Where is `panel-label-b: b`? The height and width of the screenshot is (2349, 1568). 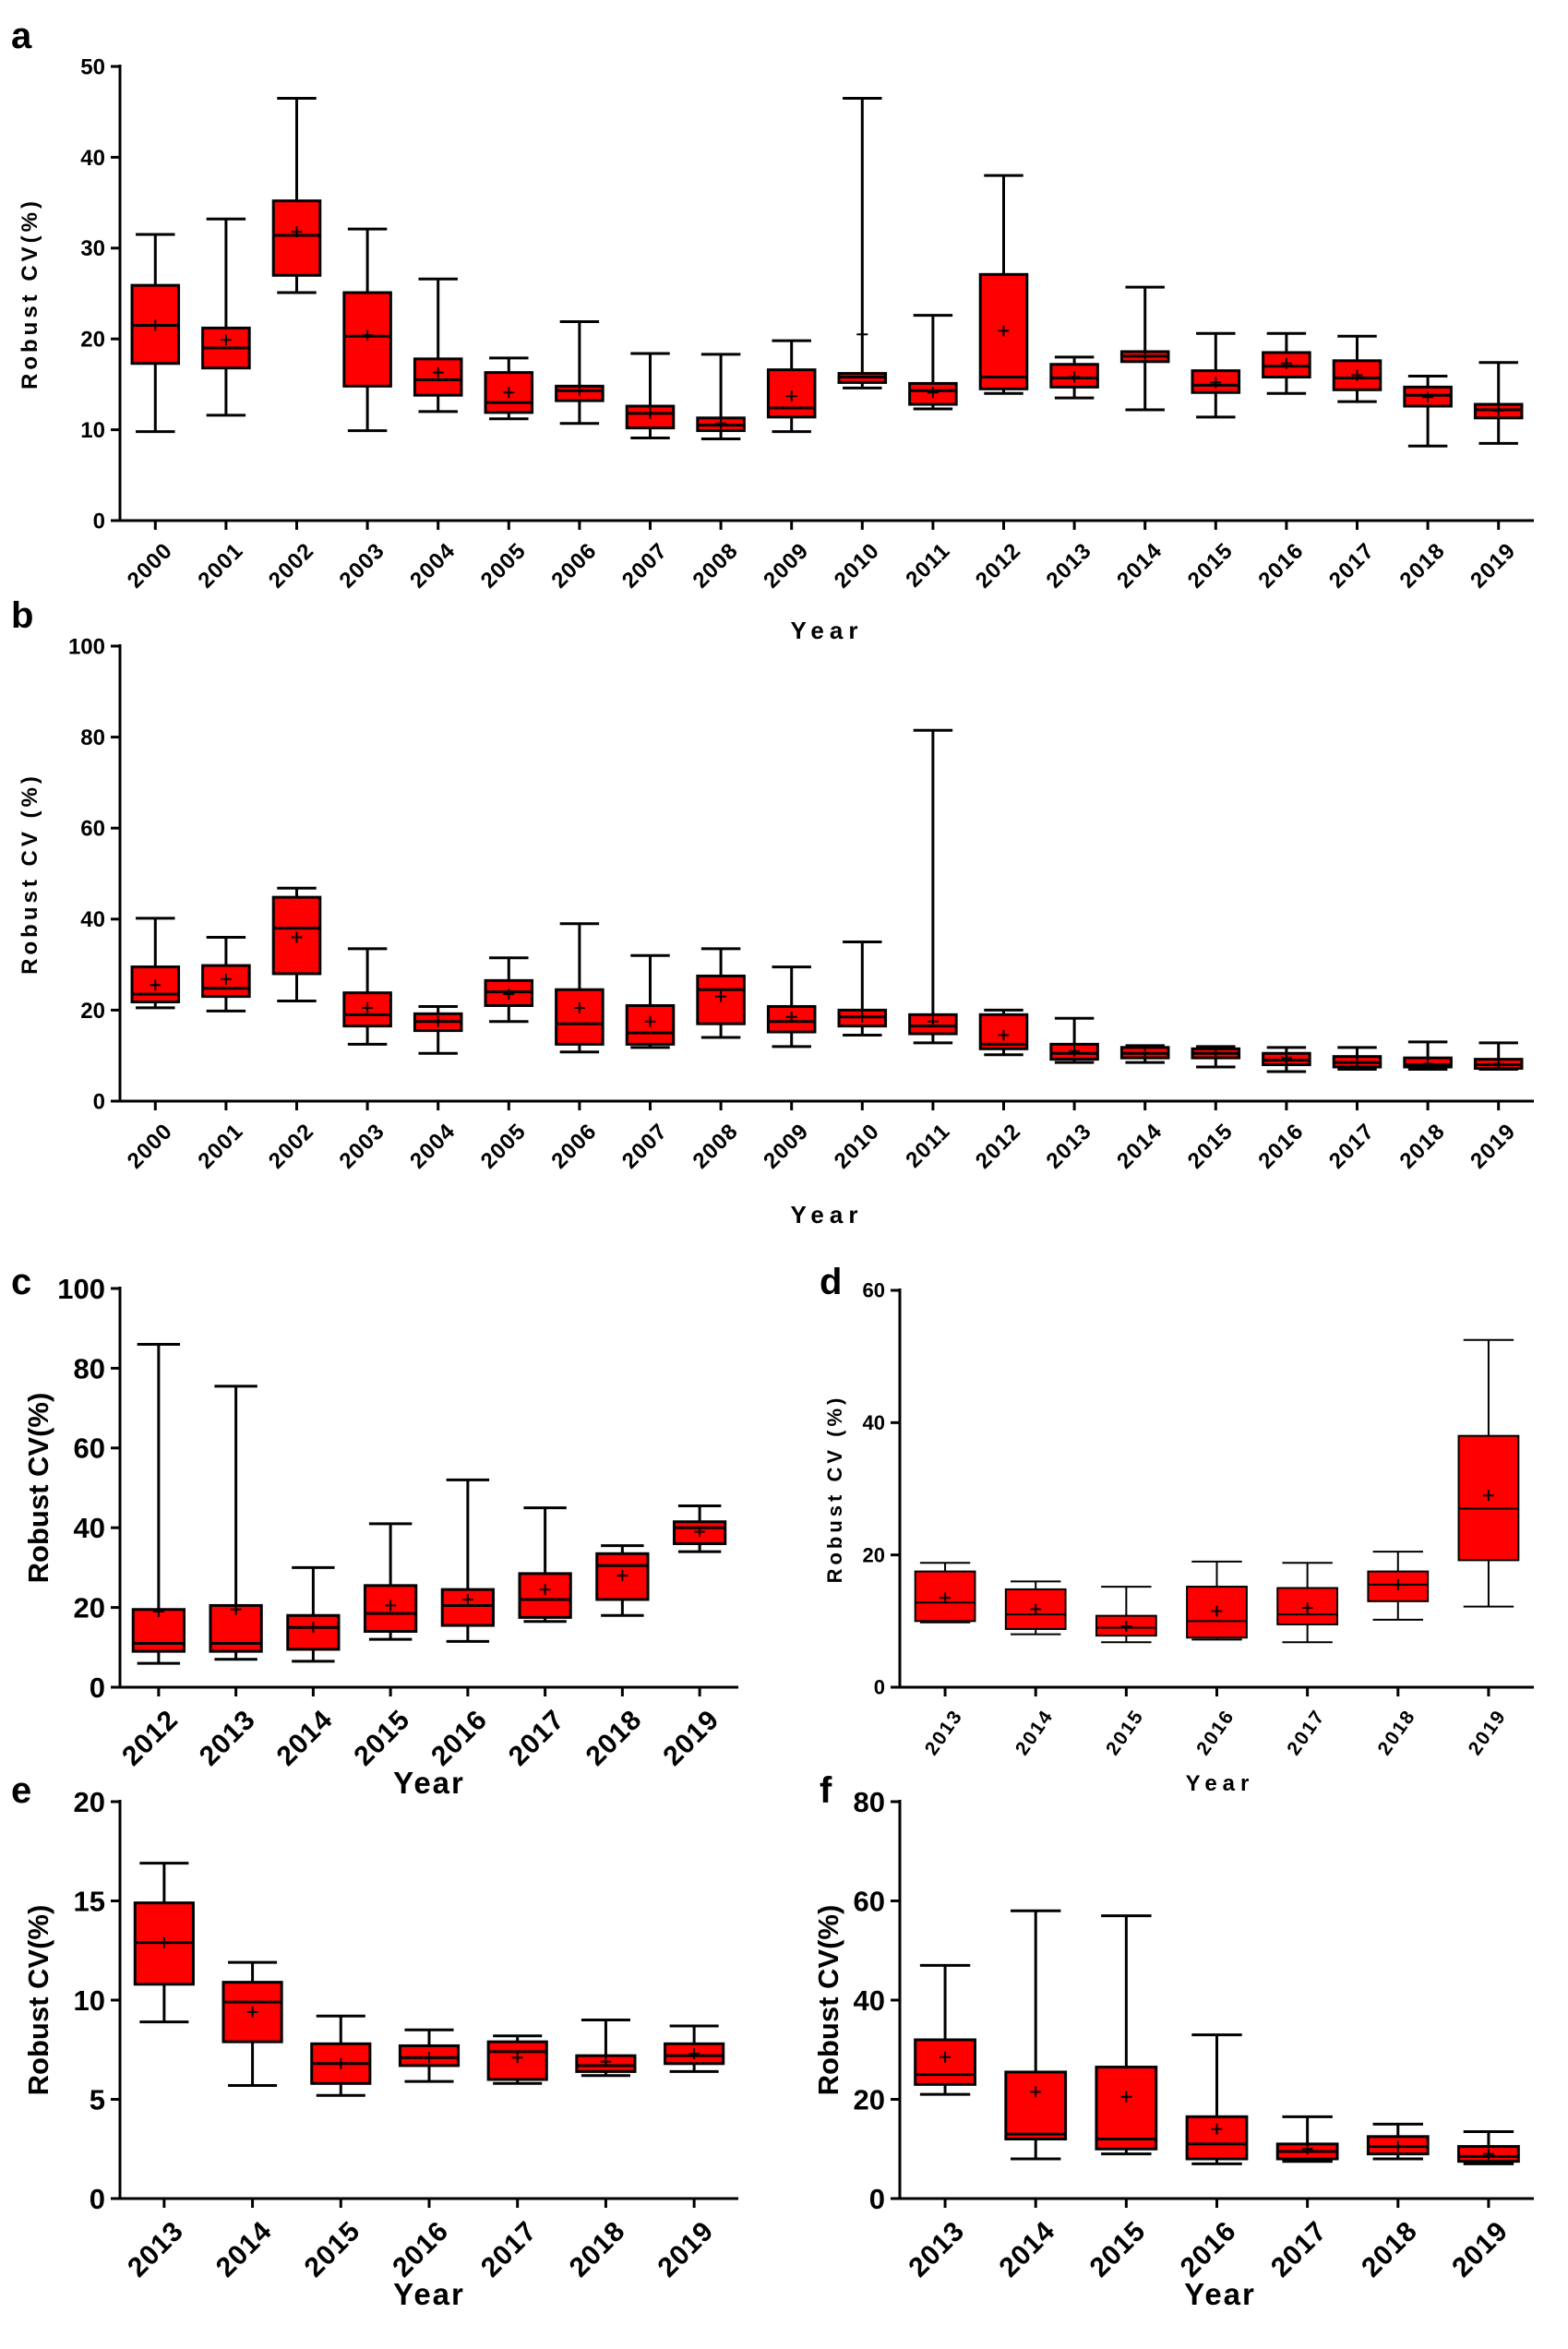
panel-label-b: b is located at coordinates (22, 616).